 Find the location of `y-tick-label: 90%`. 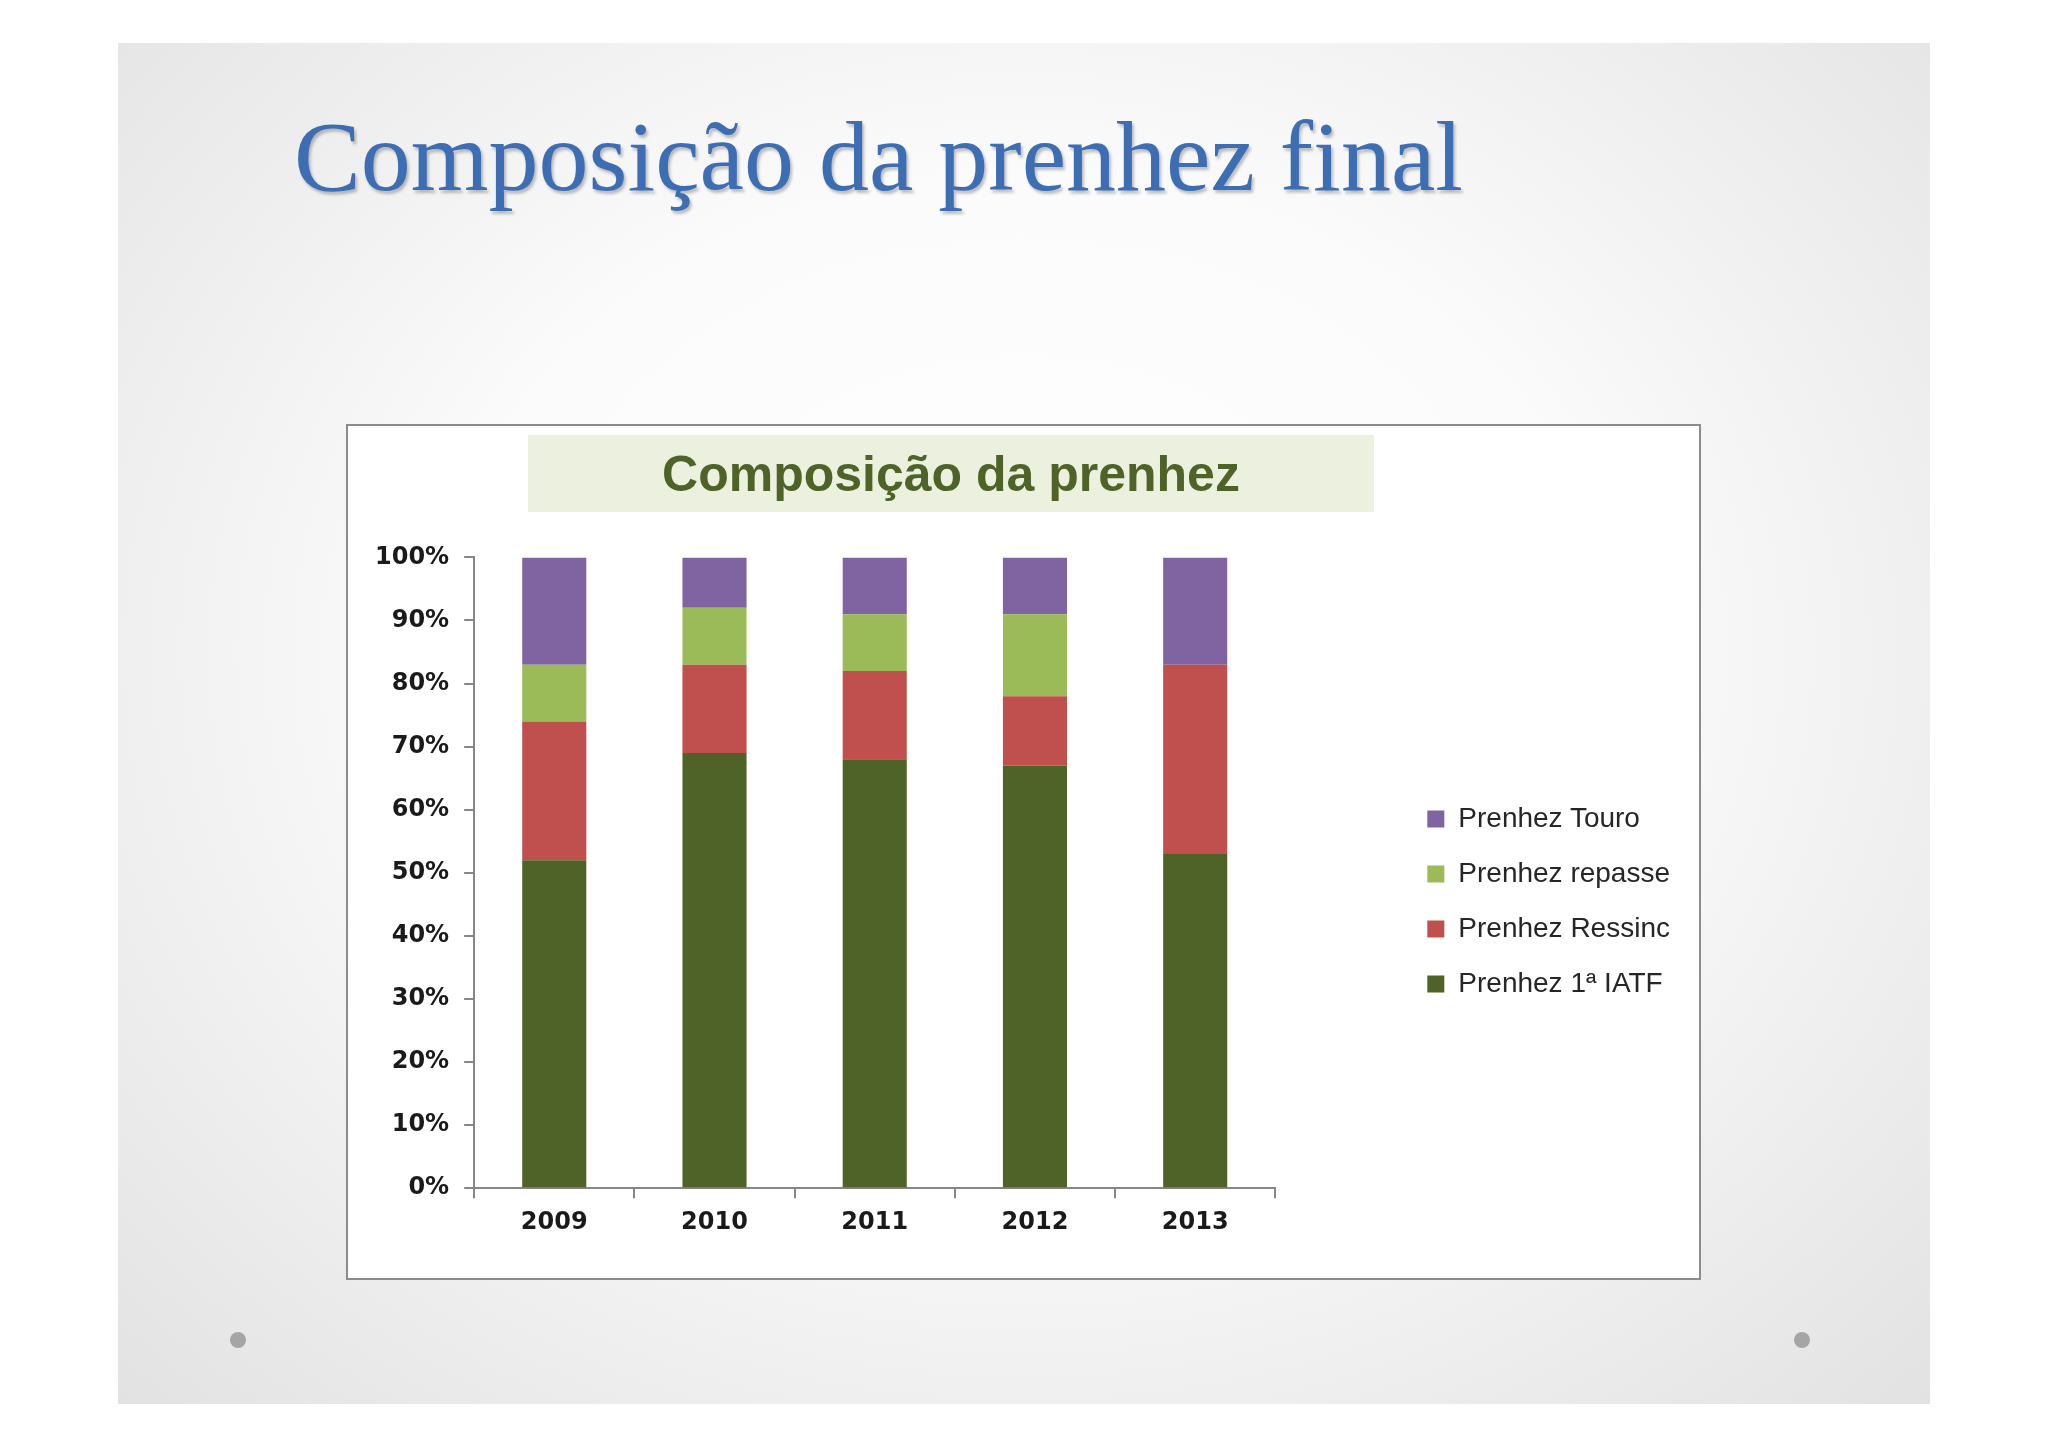

y-tick-label: 90% is located at coordinates (420, 618).